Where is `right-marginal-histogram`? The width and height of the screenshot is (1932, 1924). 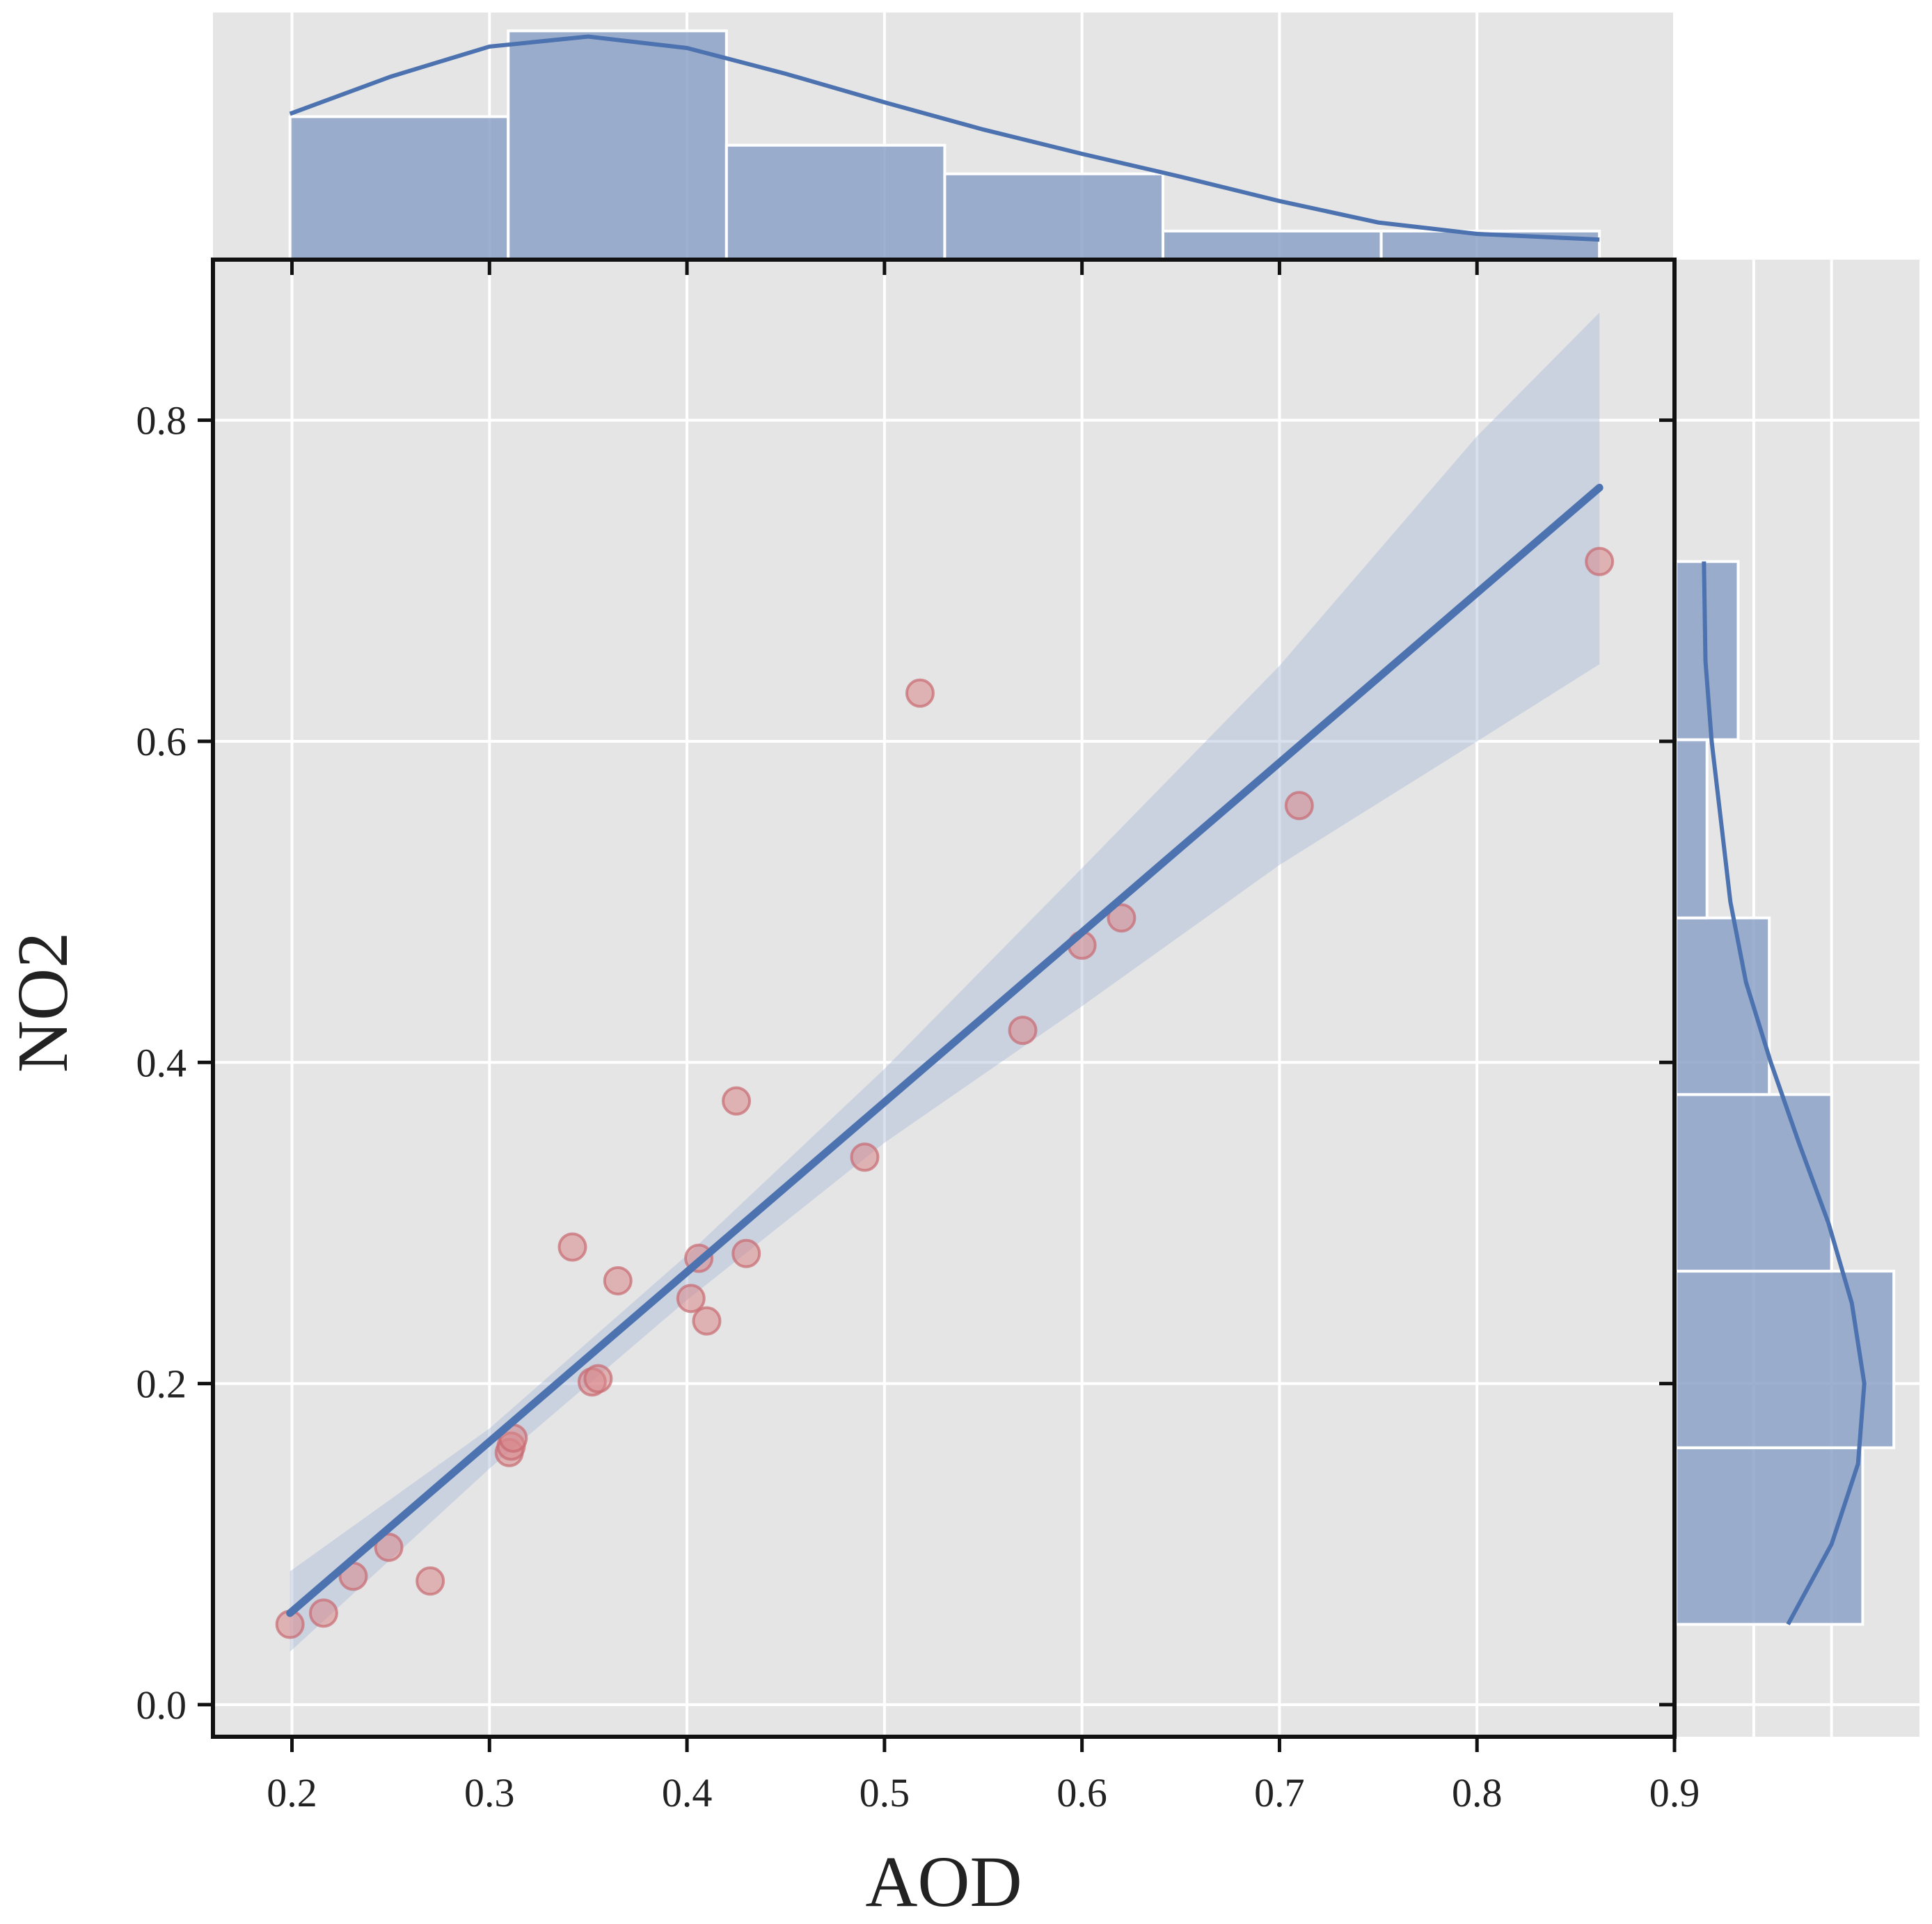 right-marginal-histogram is located at coordinates (1785, 1093).